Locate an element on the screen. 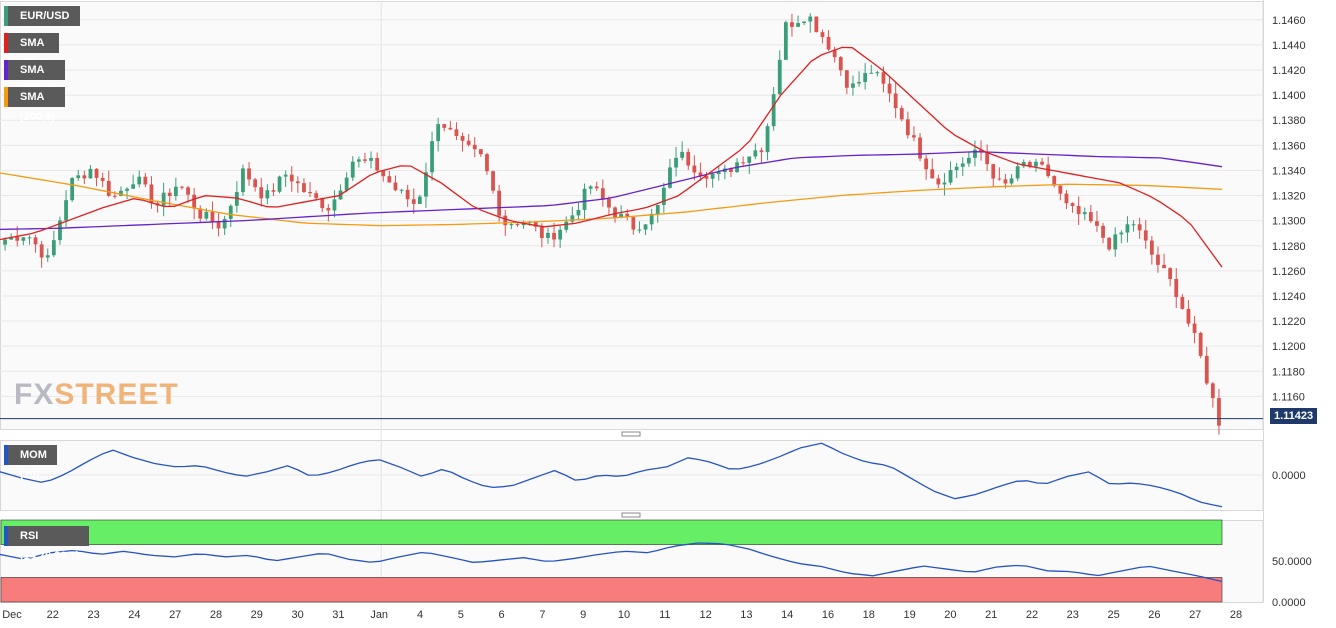 This screenshot has width=1336, height=628. price-tick-label: 1.1440 is located at coordinates (1289, 46).